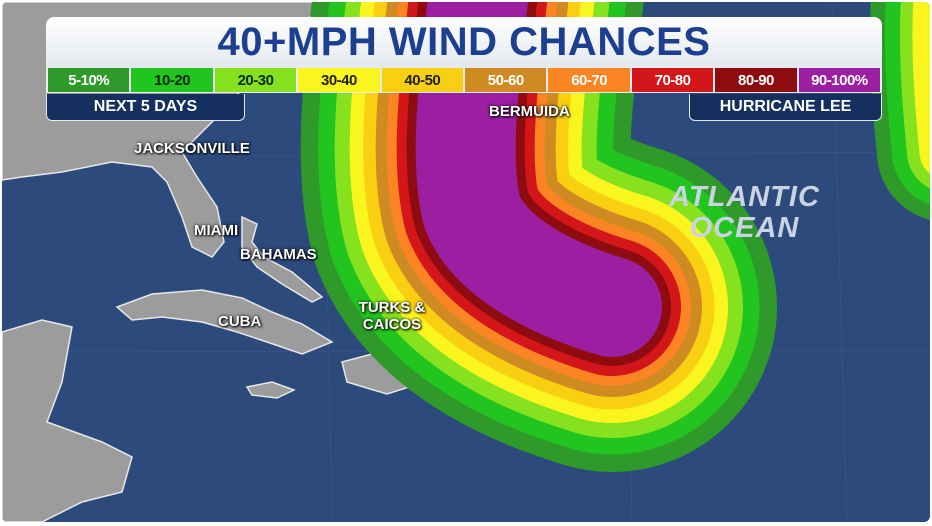  I want to click on legend-item-4: 40-50, so click(422, 80).